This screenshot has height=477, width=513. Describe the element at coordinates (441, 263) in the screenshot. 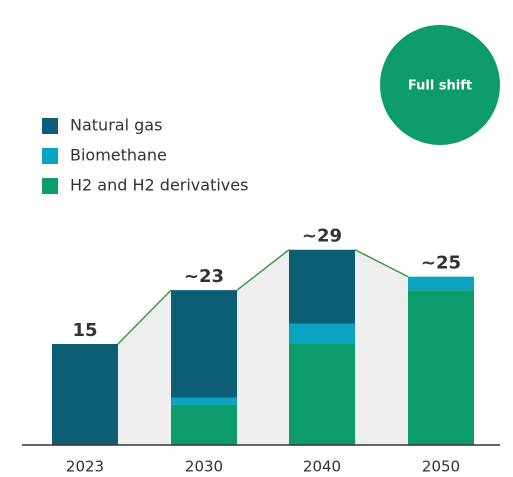

I see `total-label: ~25` at that location.